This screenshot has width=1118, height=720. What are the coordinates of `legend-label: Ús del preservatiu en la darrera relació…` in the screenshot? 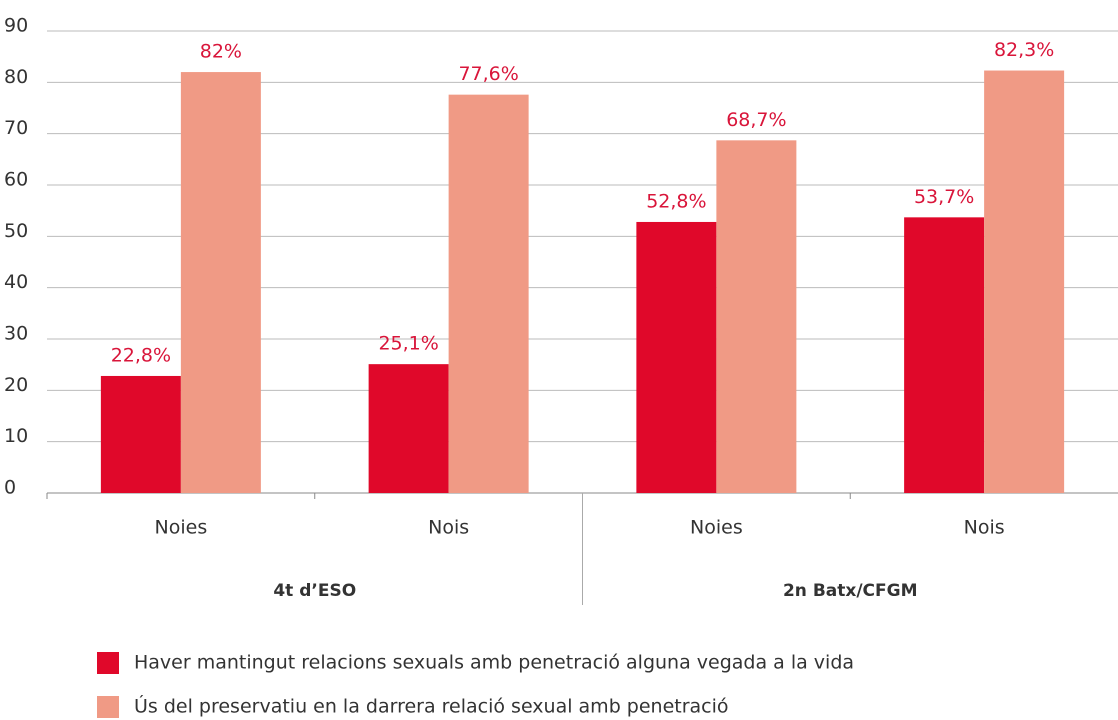 It's located at (431, 706).